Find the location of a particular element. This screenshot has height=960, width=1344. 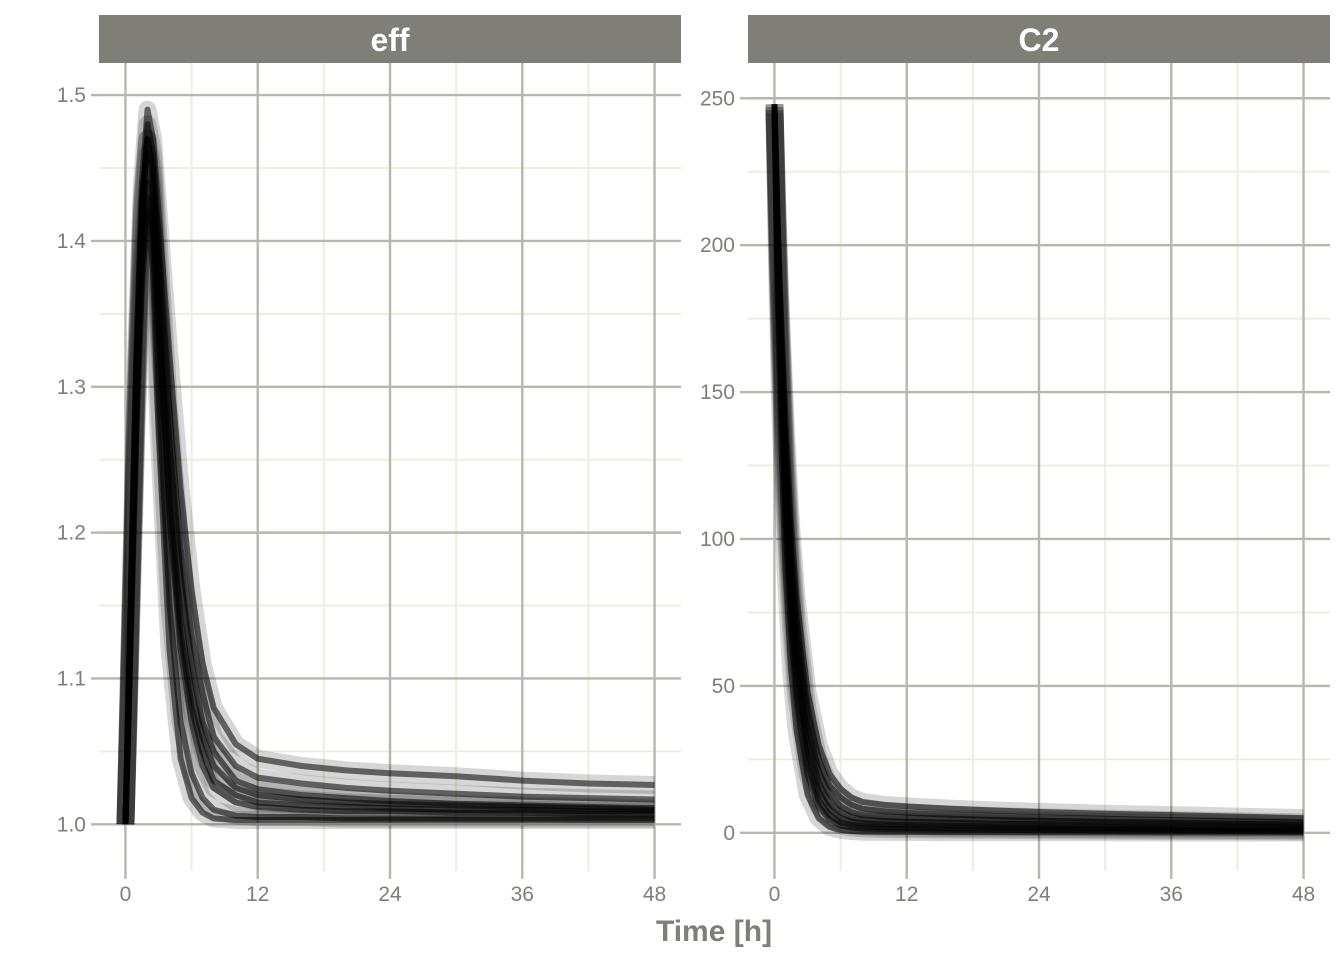

y-tick-label: 50 is located at coordinates (723, 686).